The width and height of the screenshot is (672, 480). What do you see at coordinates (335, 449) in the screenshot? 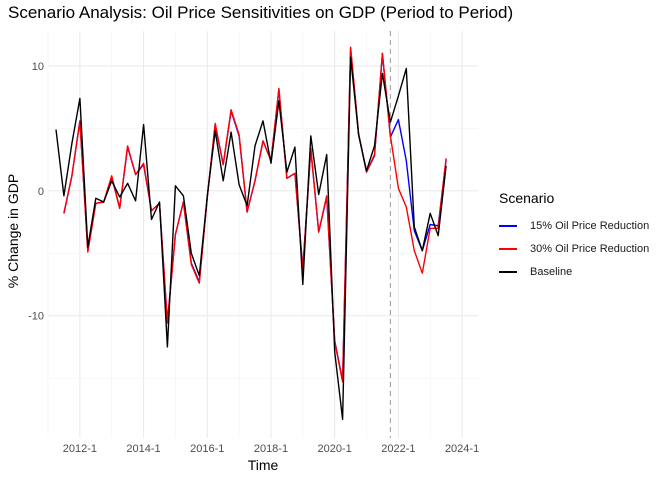
I see `x-tick-label: 2020-1` at bounding box center [335, 449].